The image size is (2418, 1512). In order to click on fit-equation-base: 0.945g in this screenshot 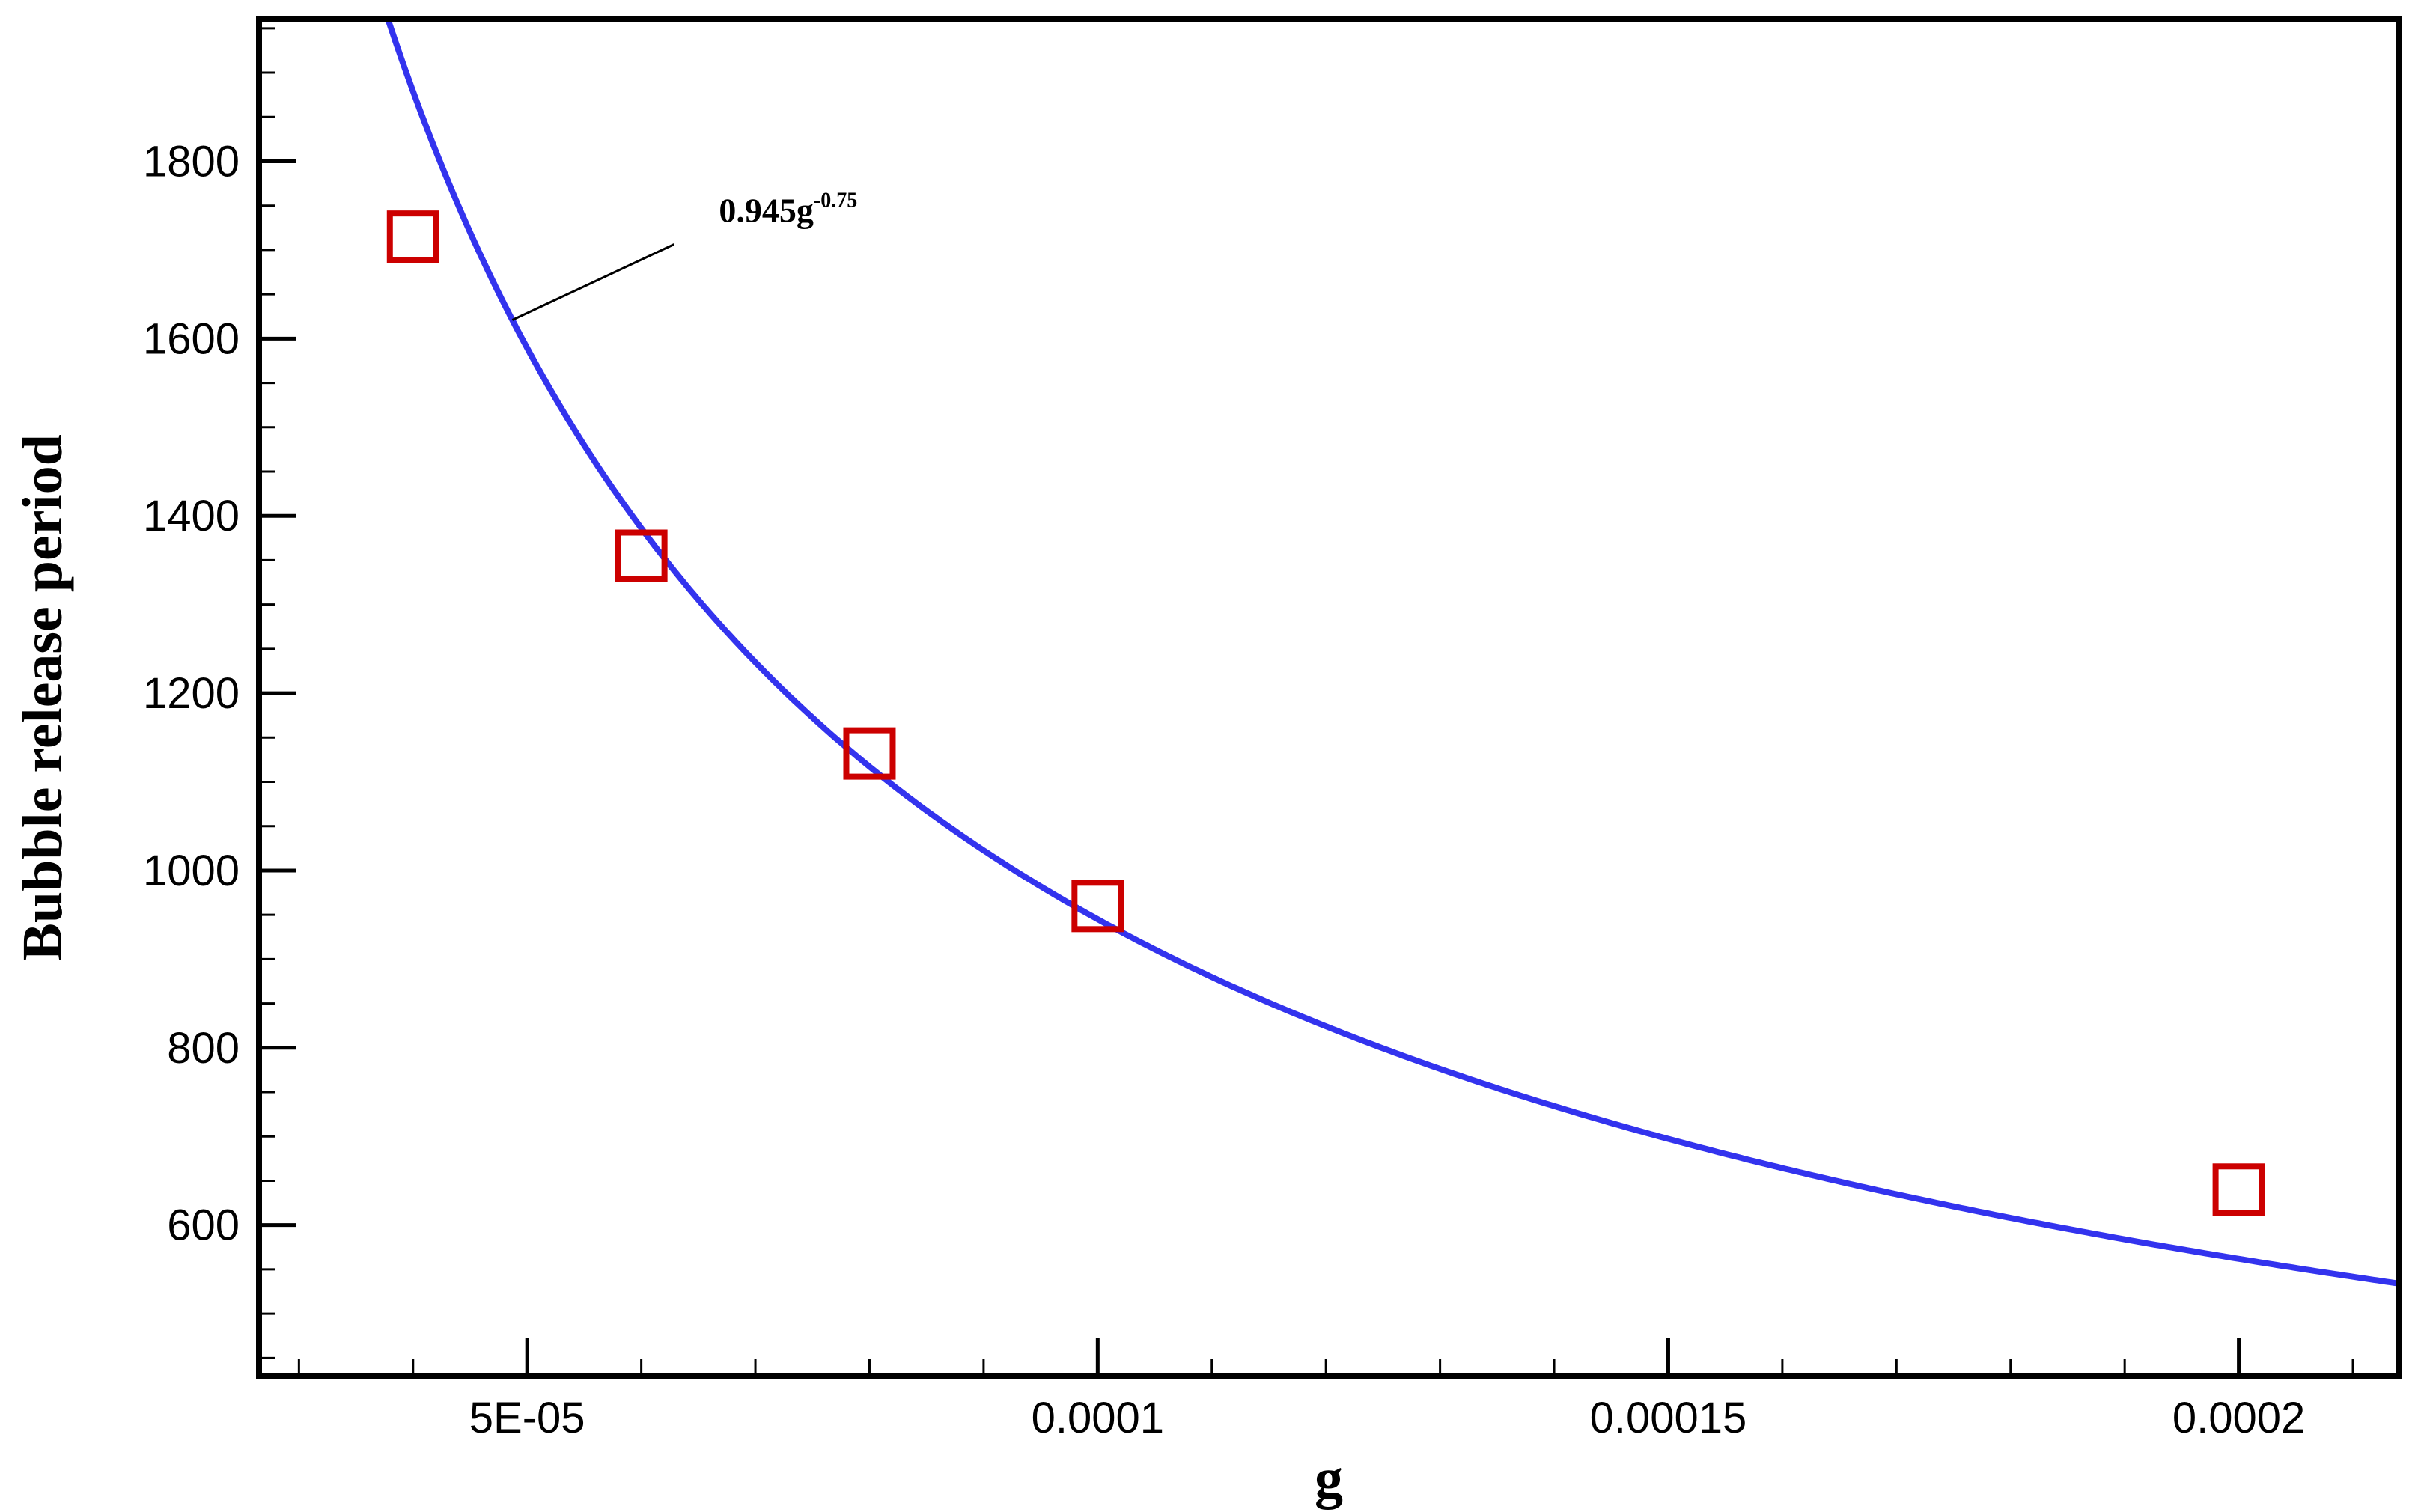, I will do `click(767, 210)`.